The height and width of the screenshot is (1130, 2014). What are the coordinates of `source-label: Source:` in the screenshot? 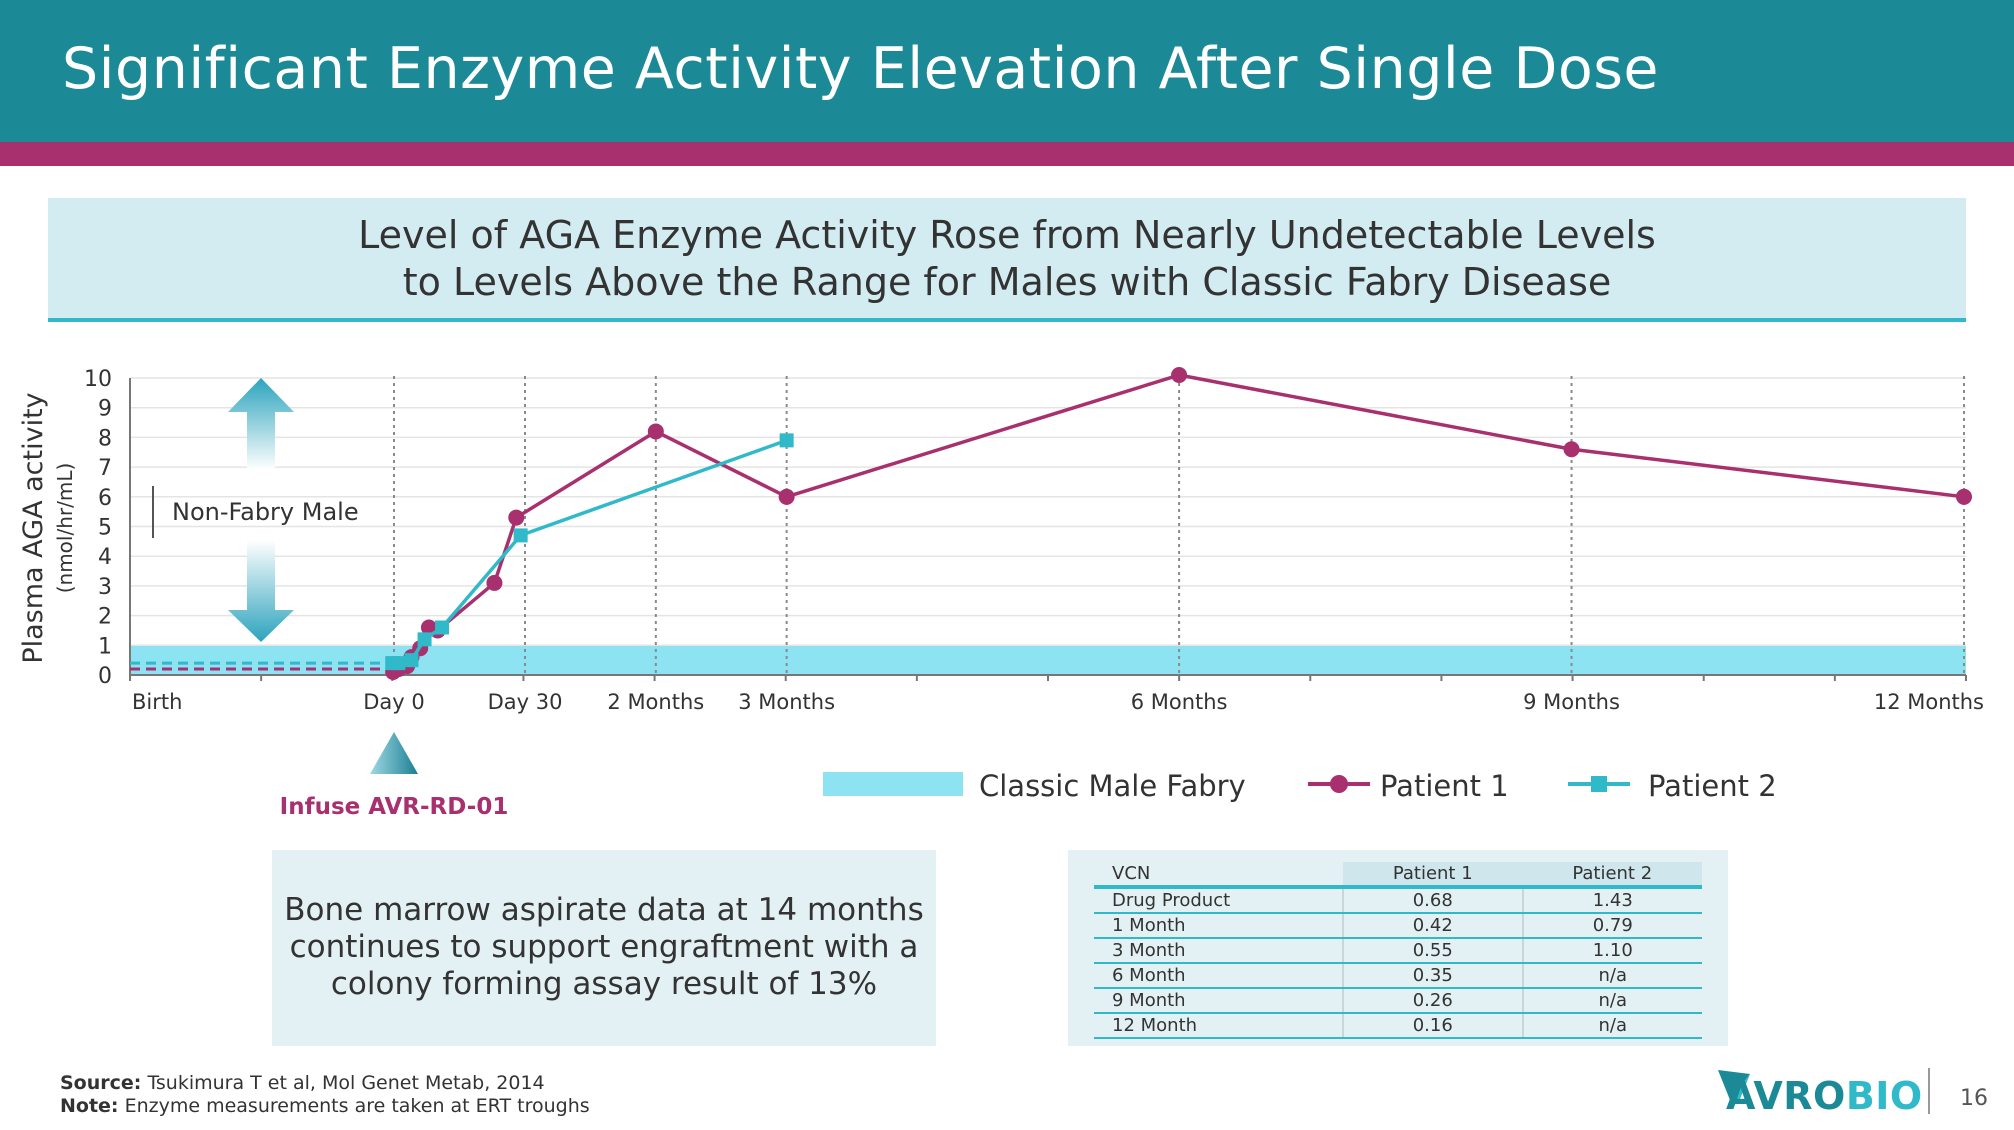 It's located at (101, 1083).